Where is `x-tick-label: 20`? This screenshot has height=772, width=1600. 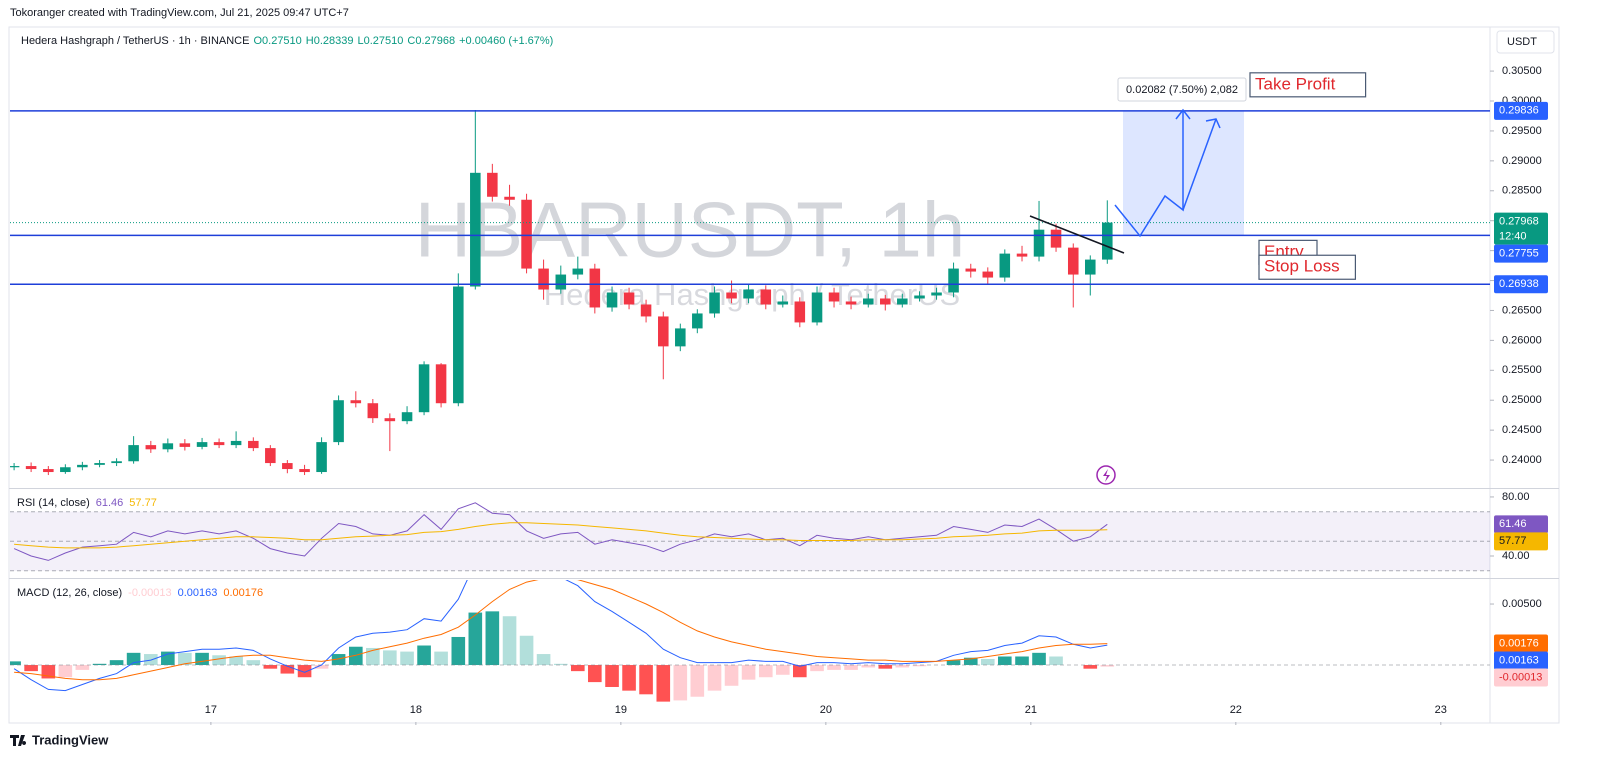
x-tick-label: 20 is located at coordinates (826, 710).